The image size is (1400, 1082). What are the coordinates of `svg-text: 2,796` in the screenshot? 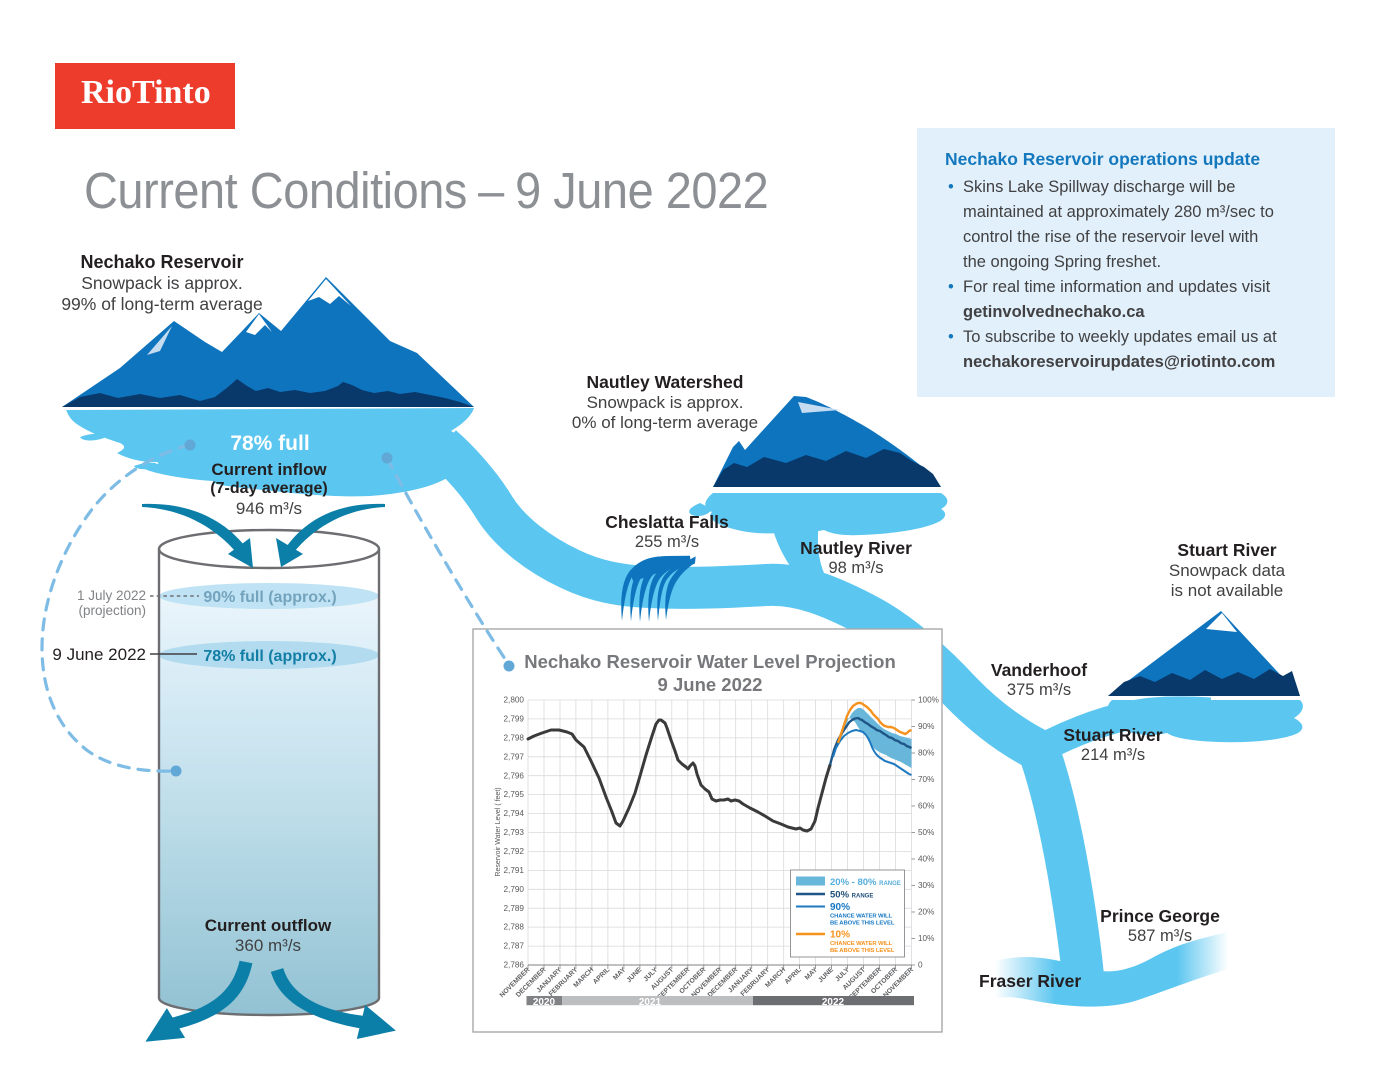 It's located at (514, 775).